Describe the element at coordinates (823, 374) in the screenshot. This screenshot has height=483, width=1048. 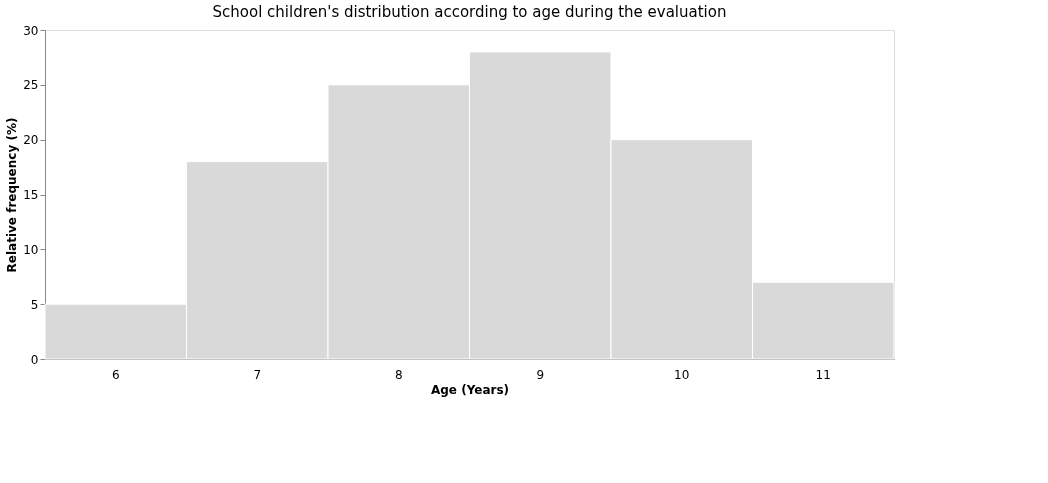
I see `x-tick-label: 11` at that location.